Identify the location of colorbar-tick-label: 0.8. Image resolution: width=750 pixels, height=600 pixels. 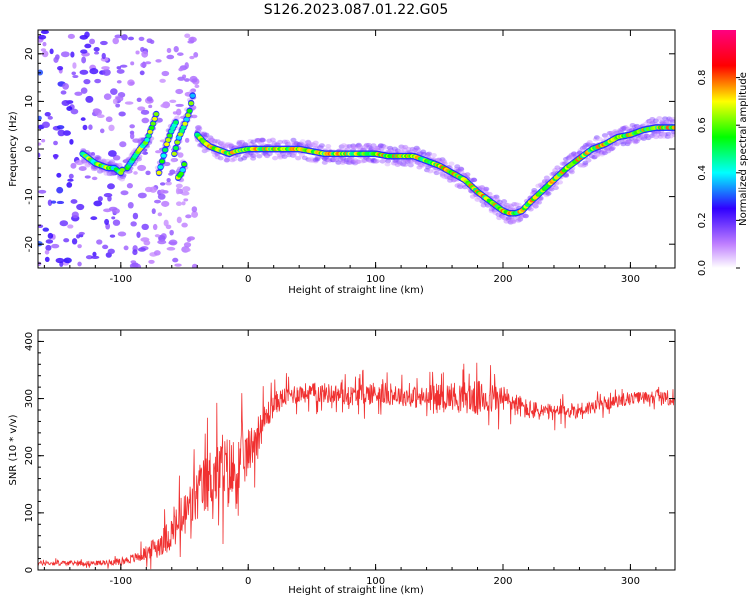
(702, 78).